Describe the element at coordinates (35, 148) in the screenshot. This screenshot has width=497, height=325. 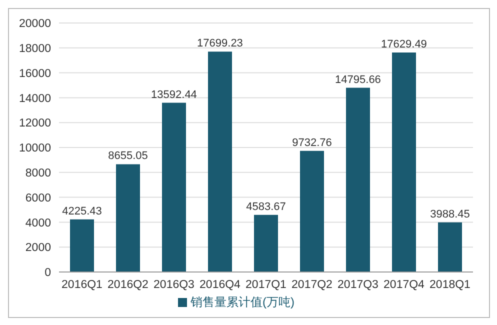
I see `y-tick-label: 10000` at that location.